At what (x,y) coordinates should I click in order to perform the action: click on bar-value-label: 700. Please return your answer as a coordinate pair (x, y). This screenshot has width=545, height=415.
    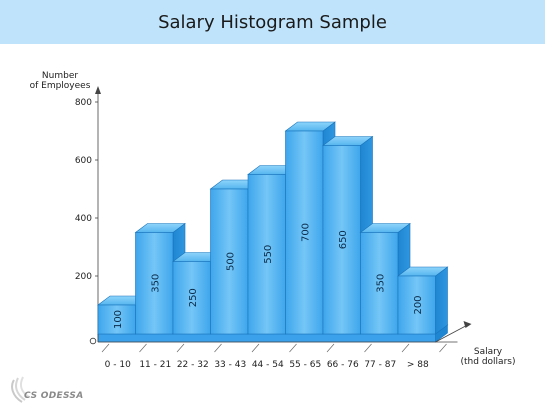
    Looking at the image, I should click on (305, 232).